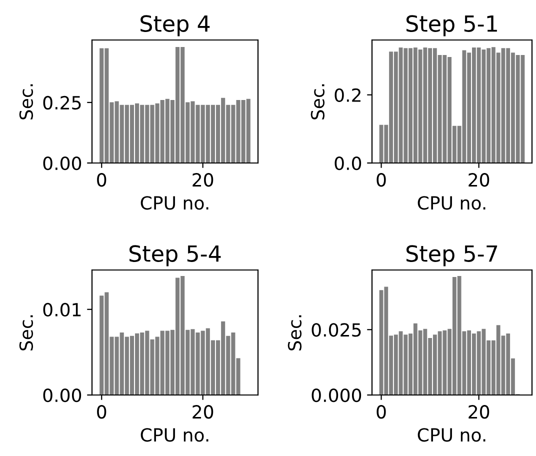 Image resolution: width=536 pixels, height=456 pixels. I want to click on chart-title: Step 5-4, so click(175, 255).